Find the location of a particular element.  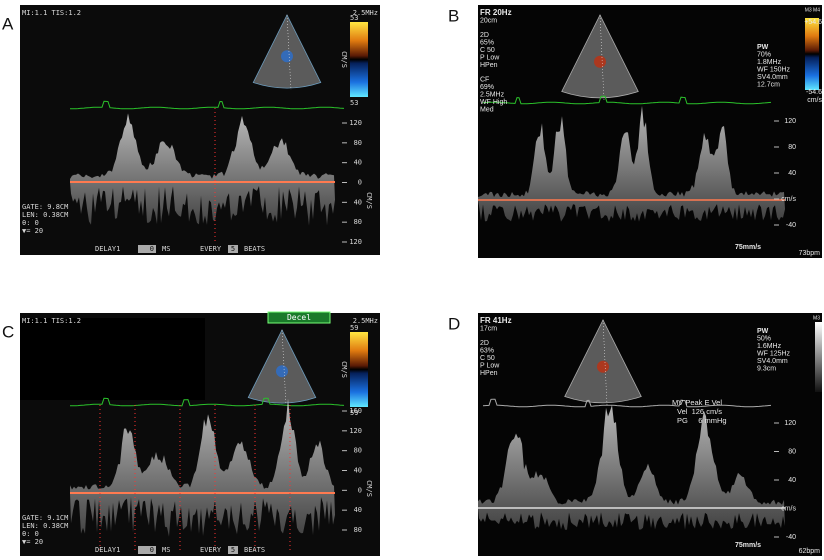

tick-label: 160 is located at coordinates (355, 411).